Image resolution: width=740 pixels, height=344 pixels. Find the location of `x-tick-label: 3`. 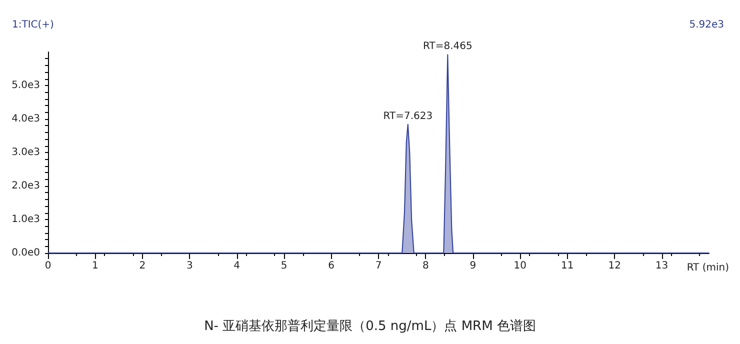

x-tick-label: 3 is located at coordinates (189, 266).